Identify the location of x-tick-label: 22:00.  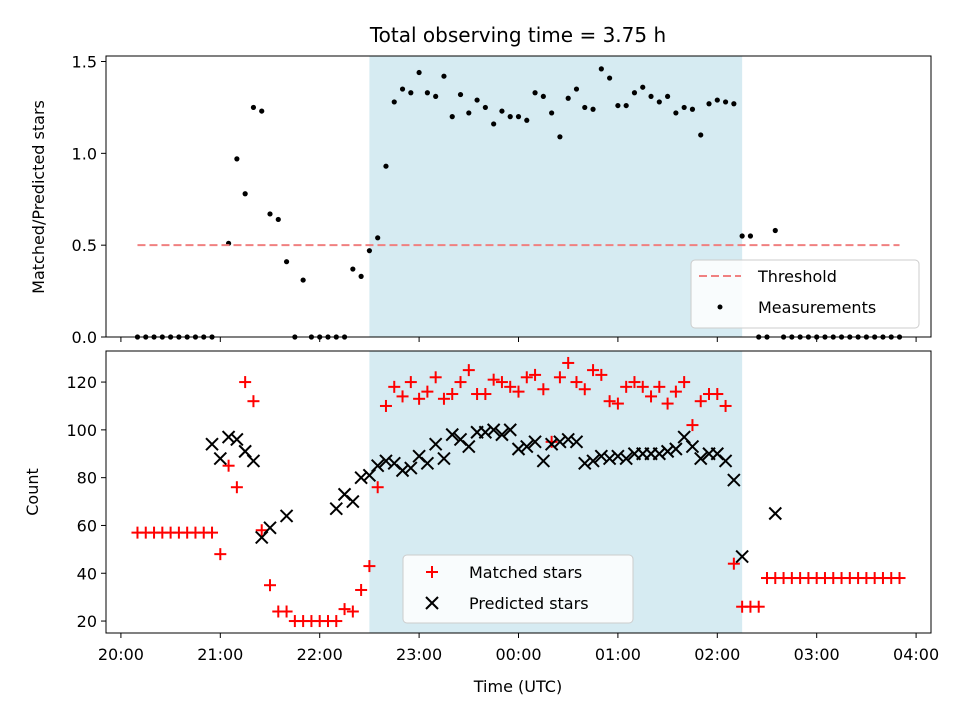
(320, 654).